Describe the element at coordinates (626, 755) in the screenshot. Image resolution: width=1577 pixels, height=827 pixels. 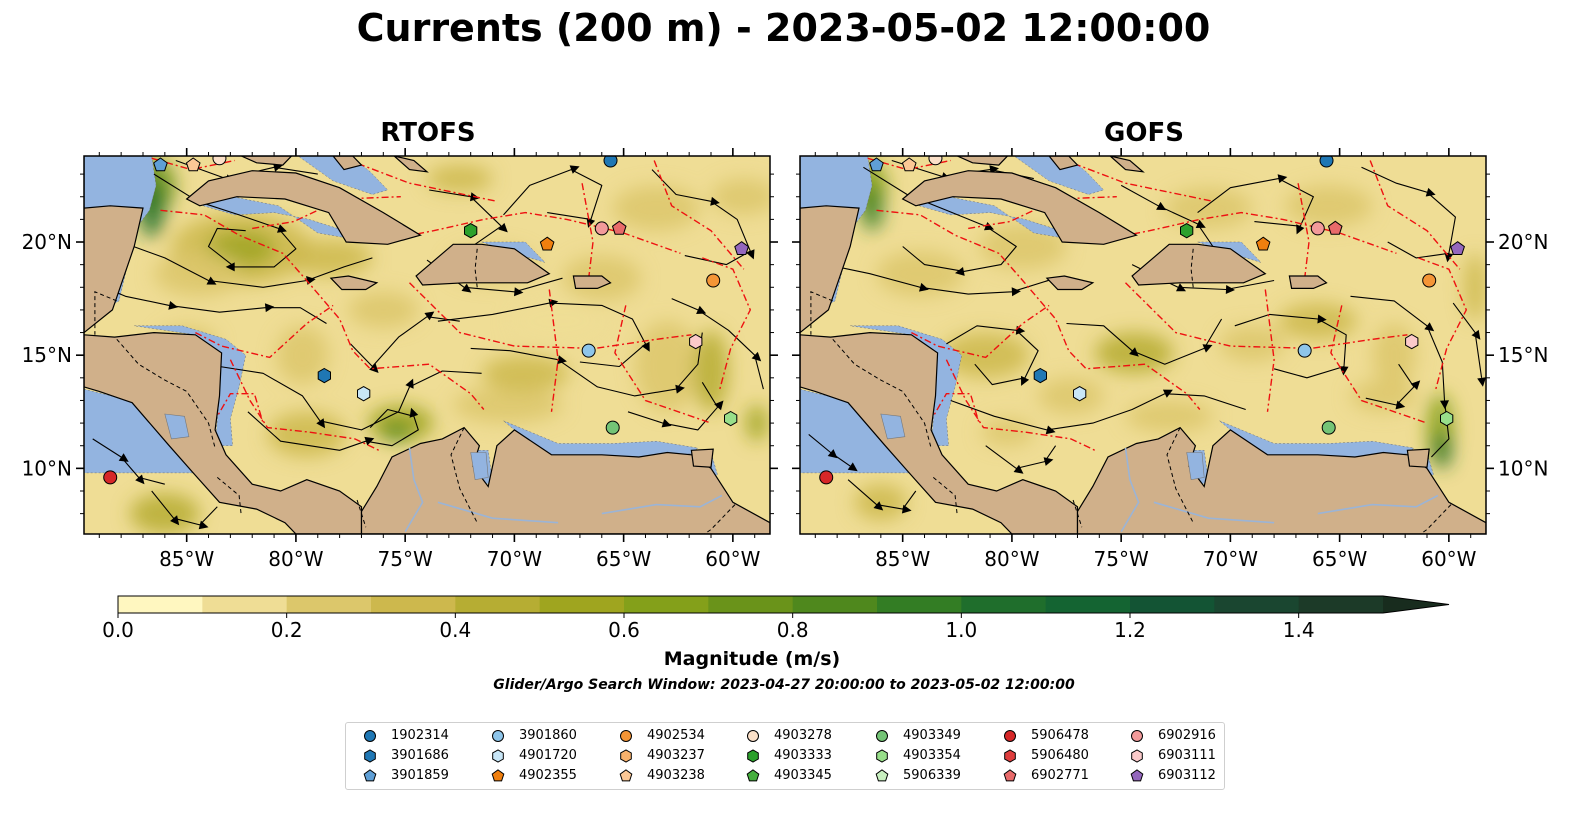
I see `hexagon-marker-icon` at that location.